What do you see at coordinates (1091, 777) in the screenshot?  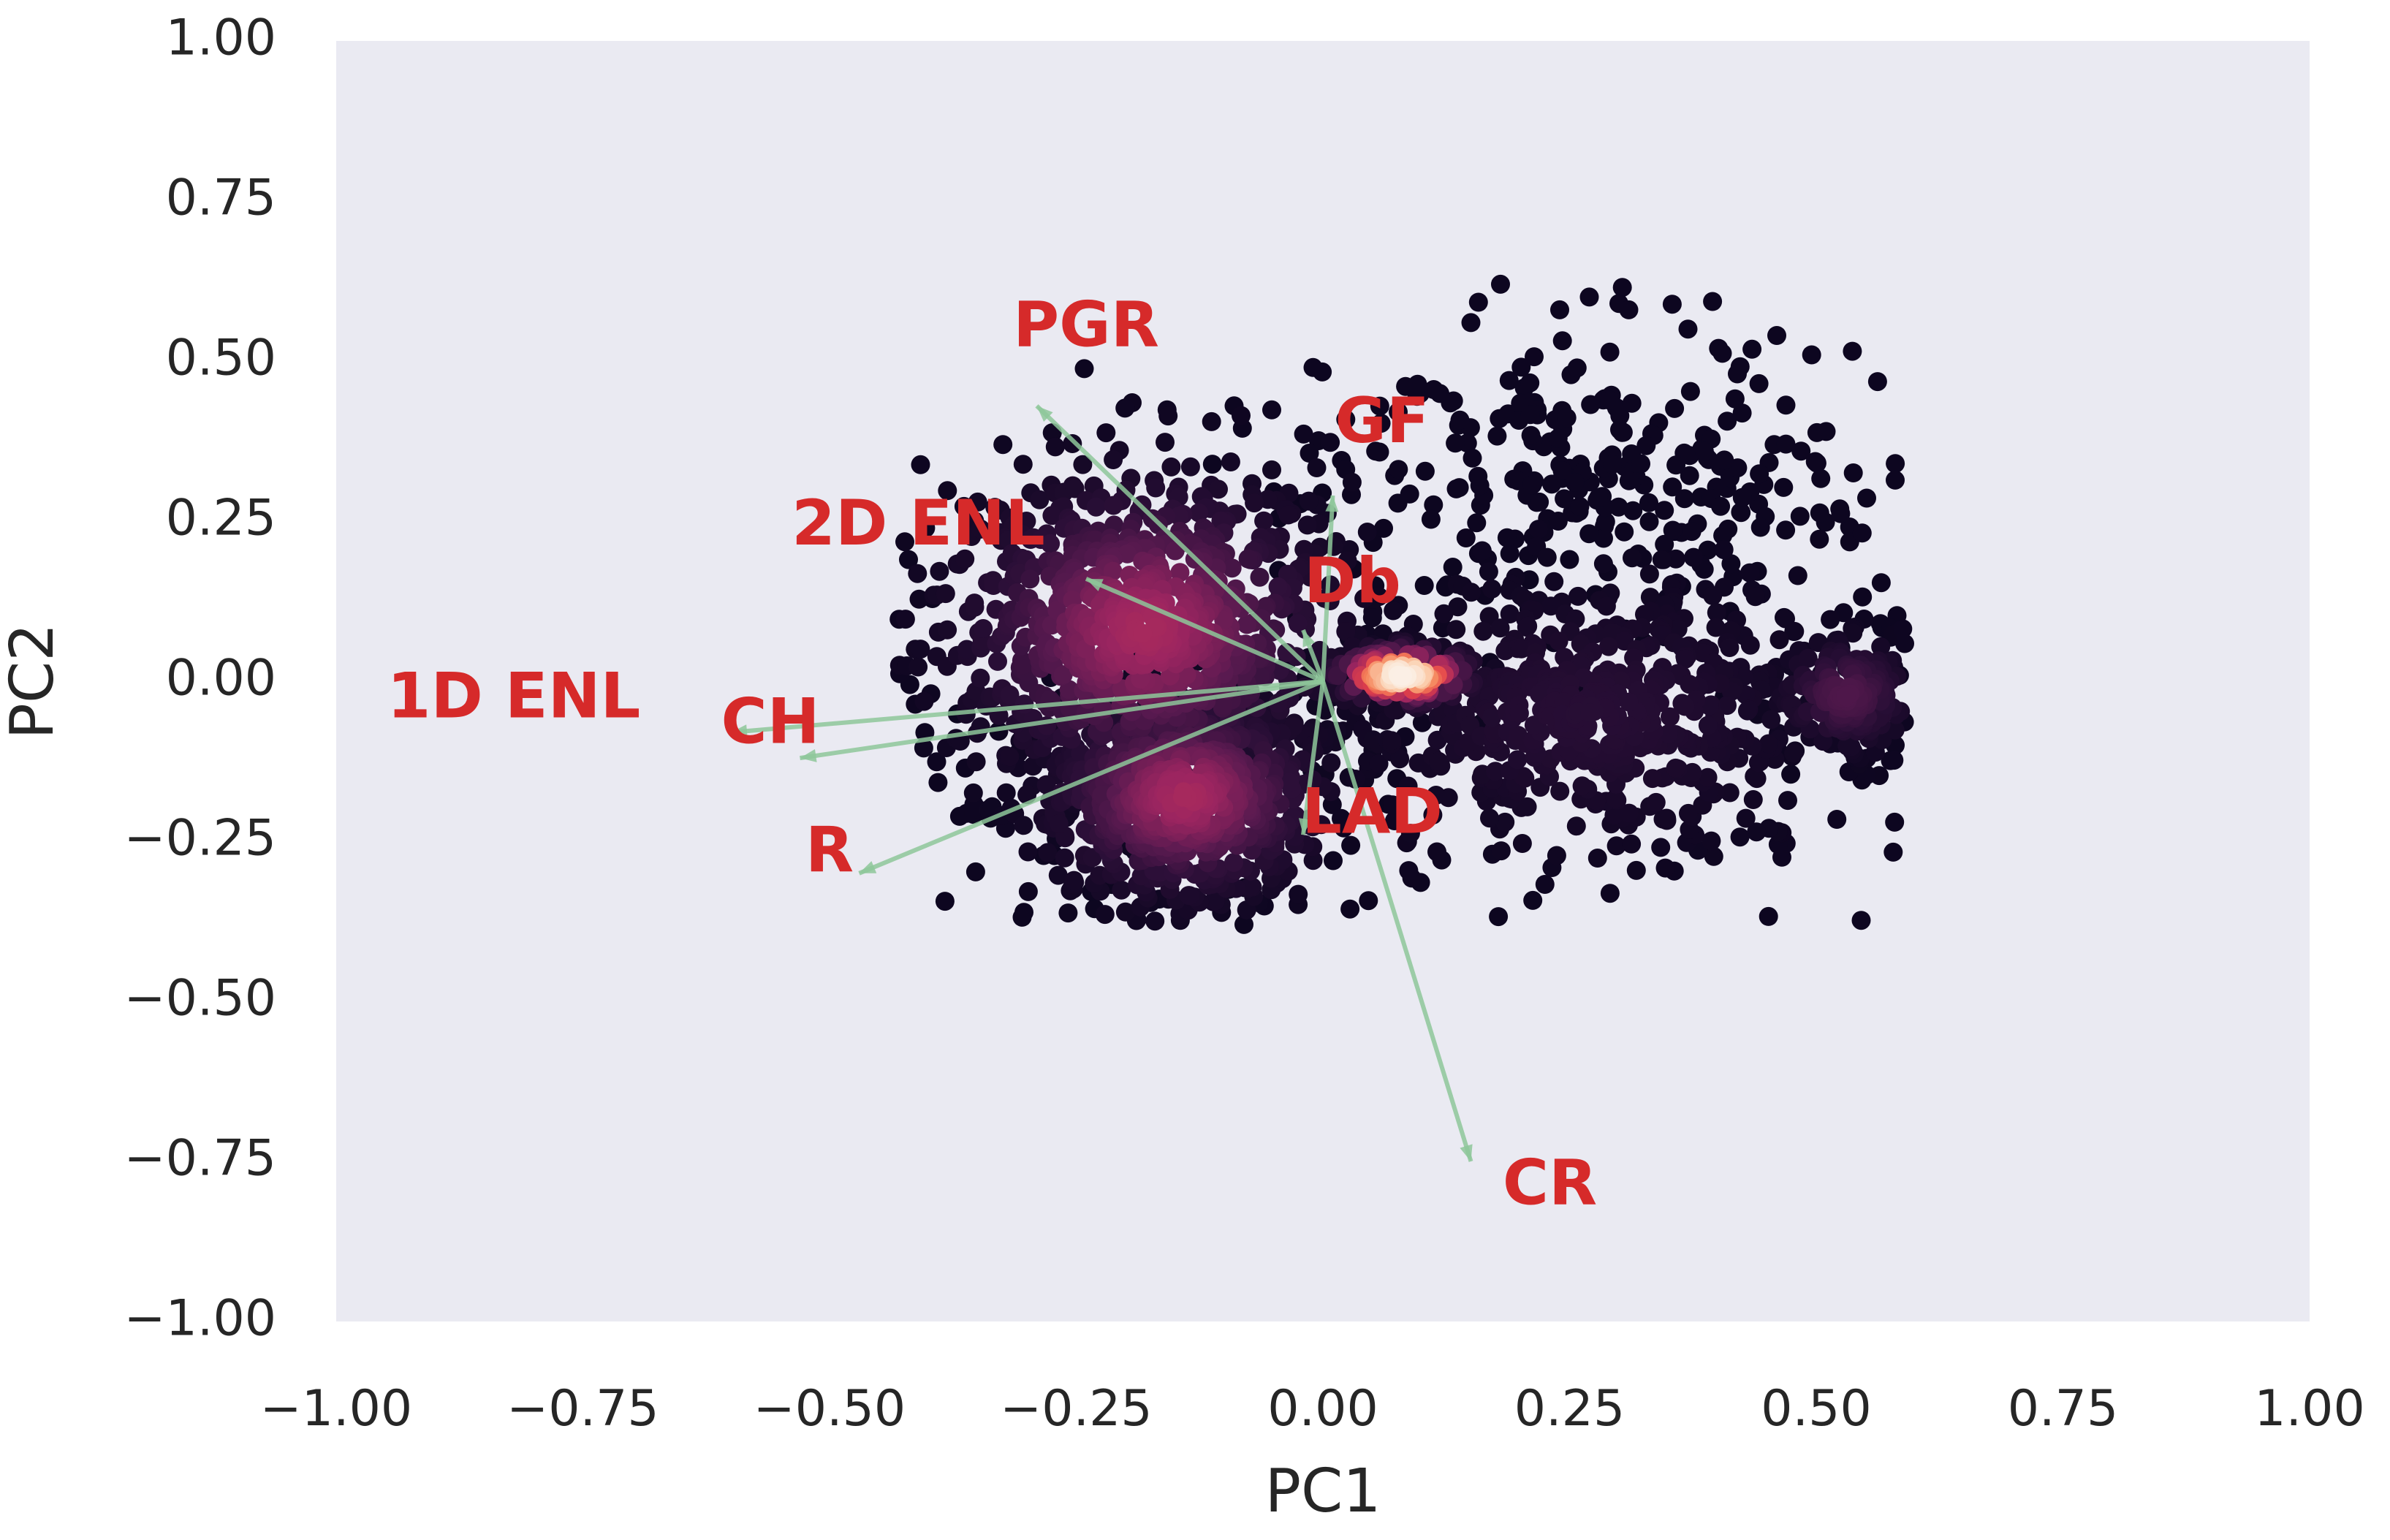 I see `loading-arrow-r` at bounding box center [1091, 777].